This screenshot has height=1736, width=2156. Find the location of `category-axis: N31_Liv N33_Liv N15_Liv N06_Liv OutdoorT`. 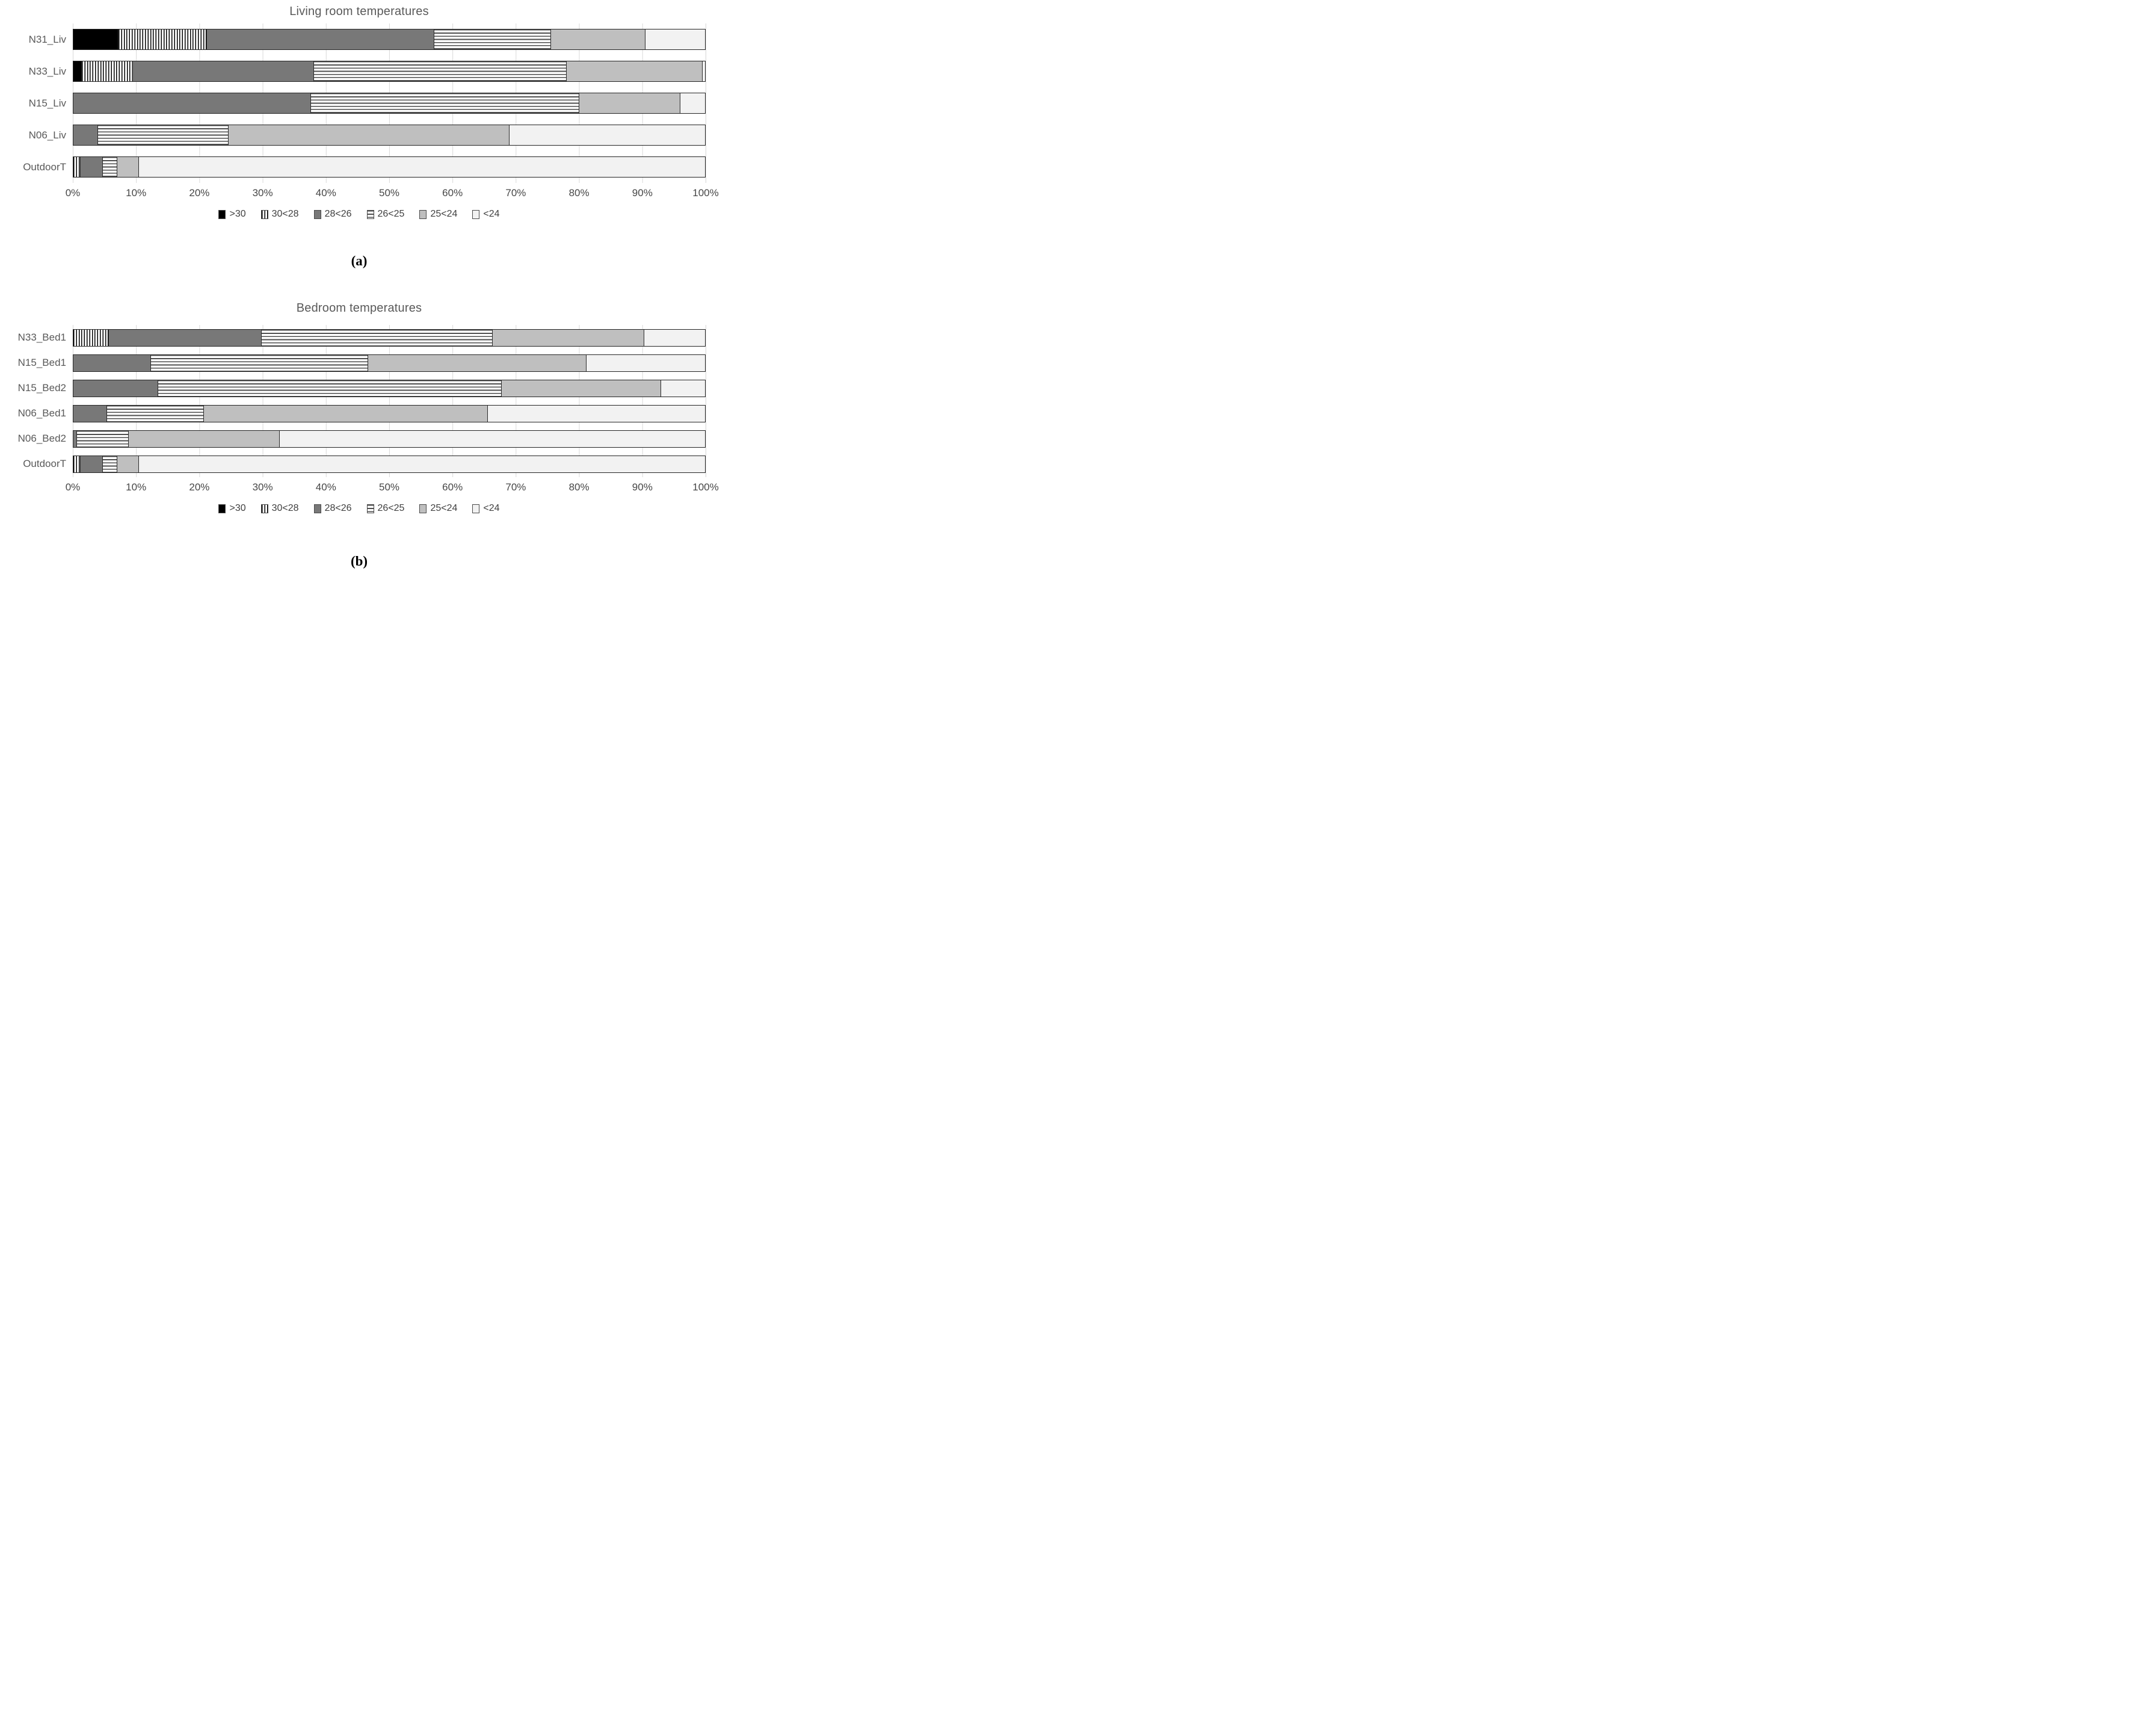

category-axis: N31_Liv N33_Liv N15_Liv N06_Liv OutdoorT is located at coordinates (37, 103).